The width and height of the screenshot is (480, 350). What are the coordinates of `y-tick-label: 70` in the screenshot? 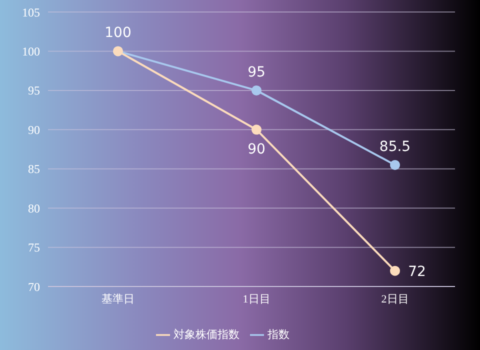 It's located at (34, 287).